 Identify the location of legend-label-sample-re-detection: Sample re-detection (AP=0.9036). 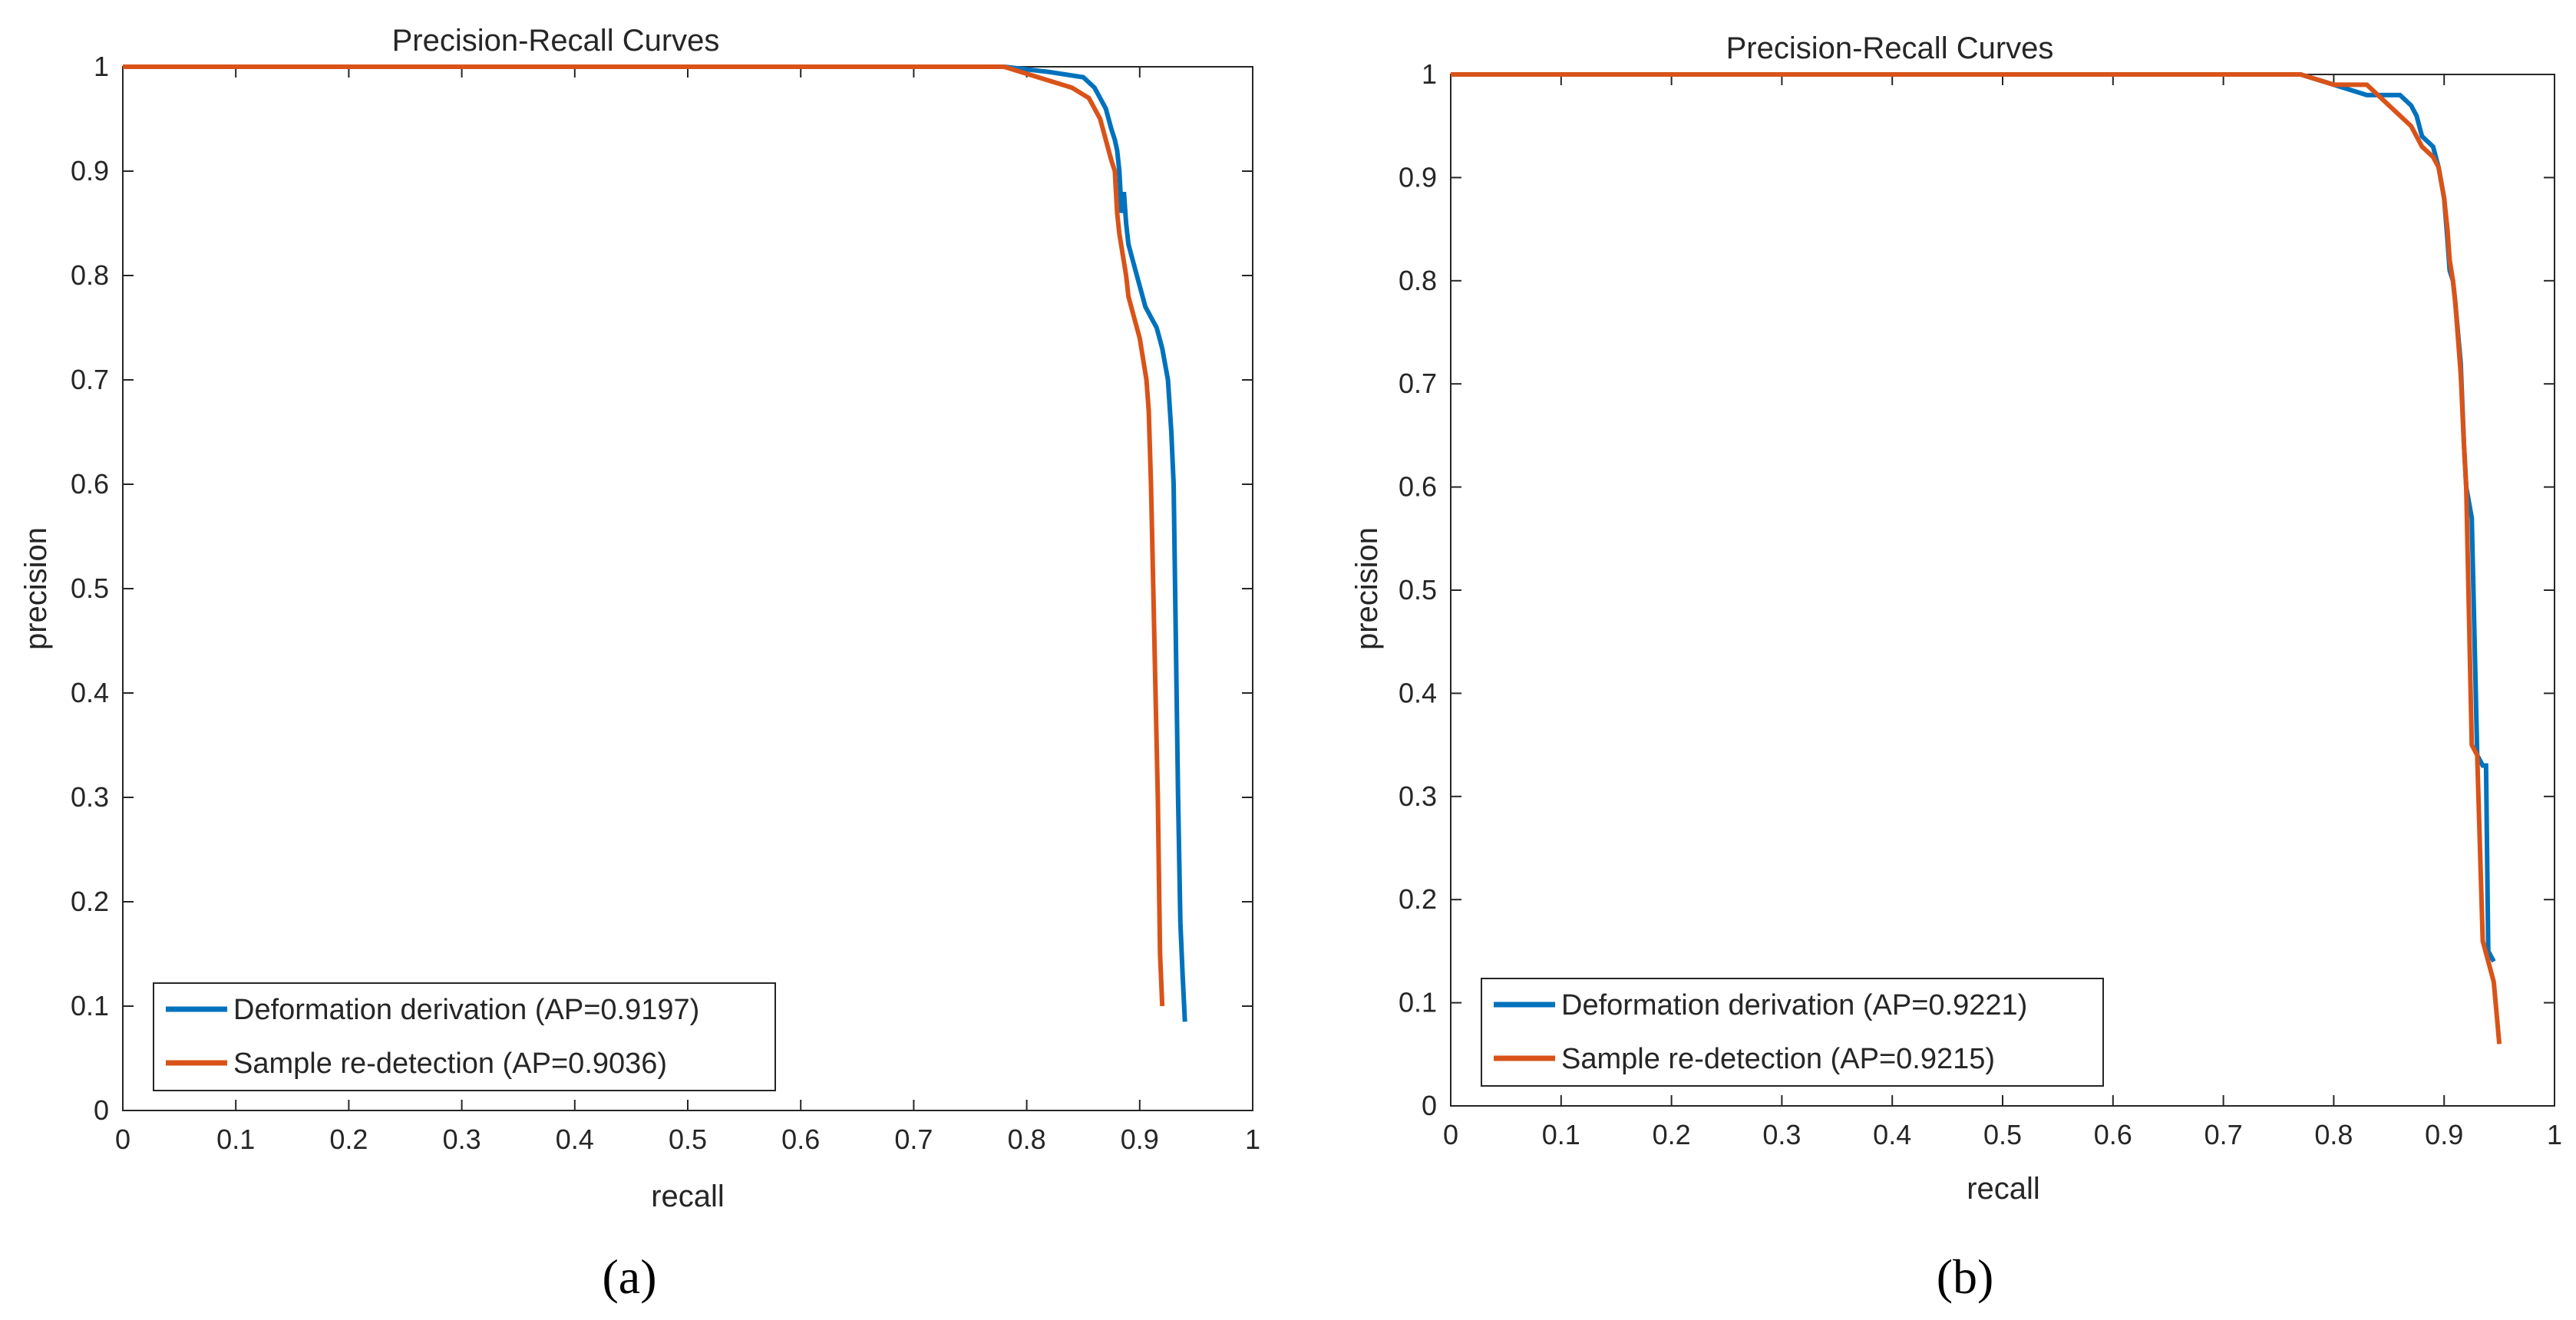
(450, 1064).